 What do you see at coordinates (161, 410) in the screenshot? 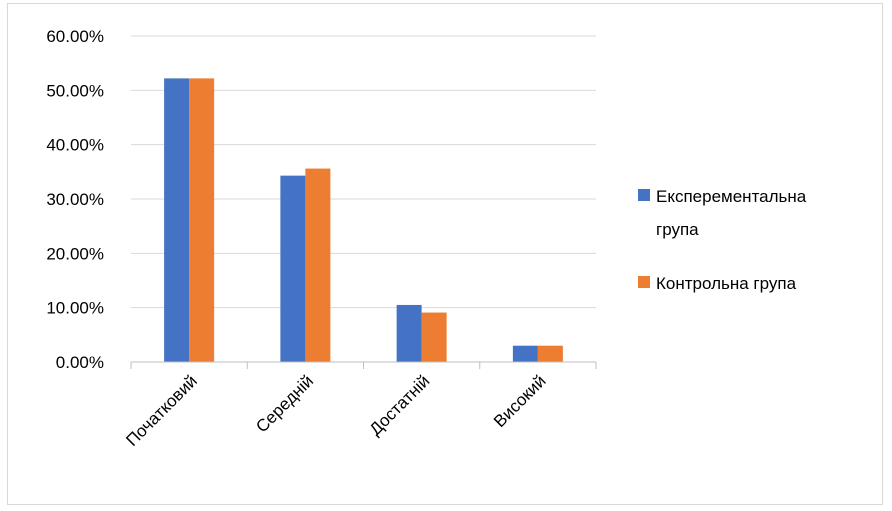
I see `x-tick-label: Початковий` at bounding box center [161, 410].